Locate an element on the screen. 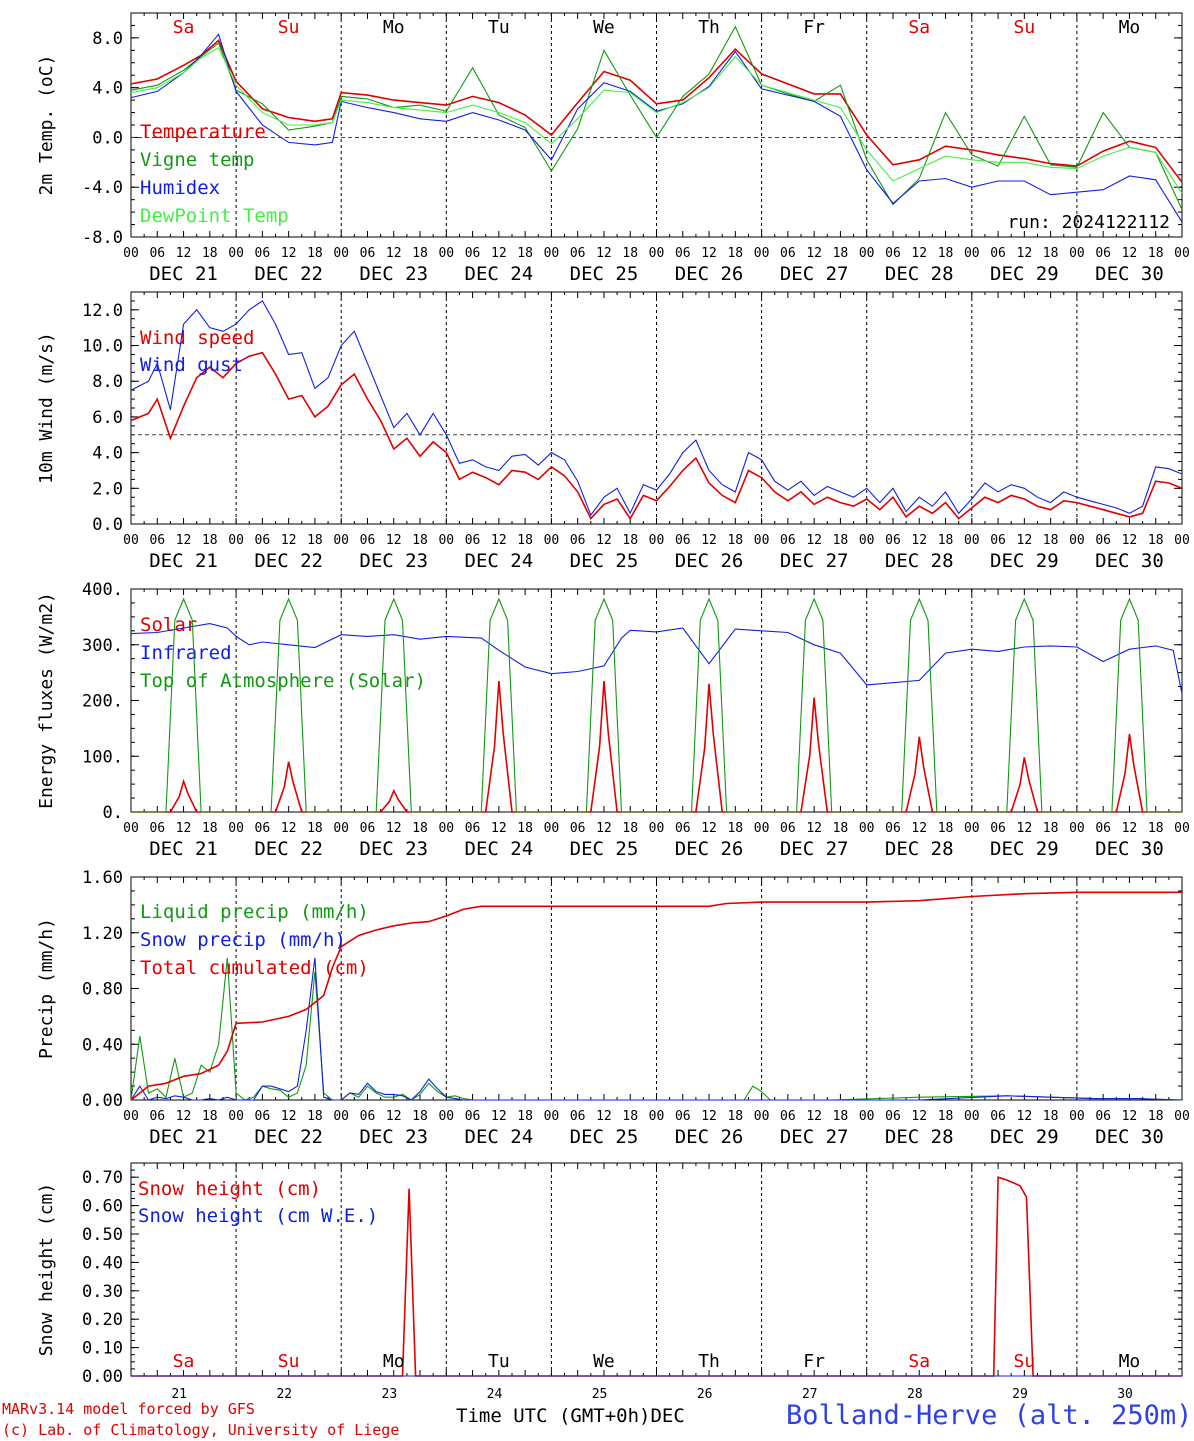 Image resolution: width=1194 pixels, height=1441 pixels. series-line-infrared is located at coordinates (656, 658).